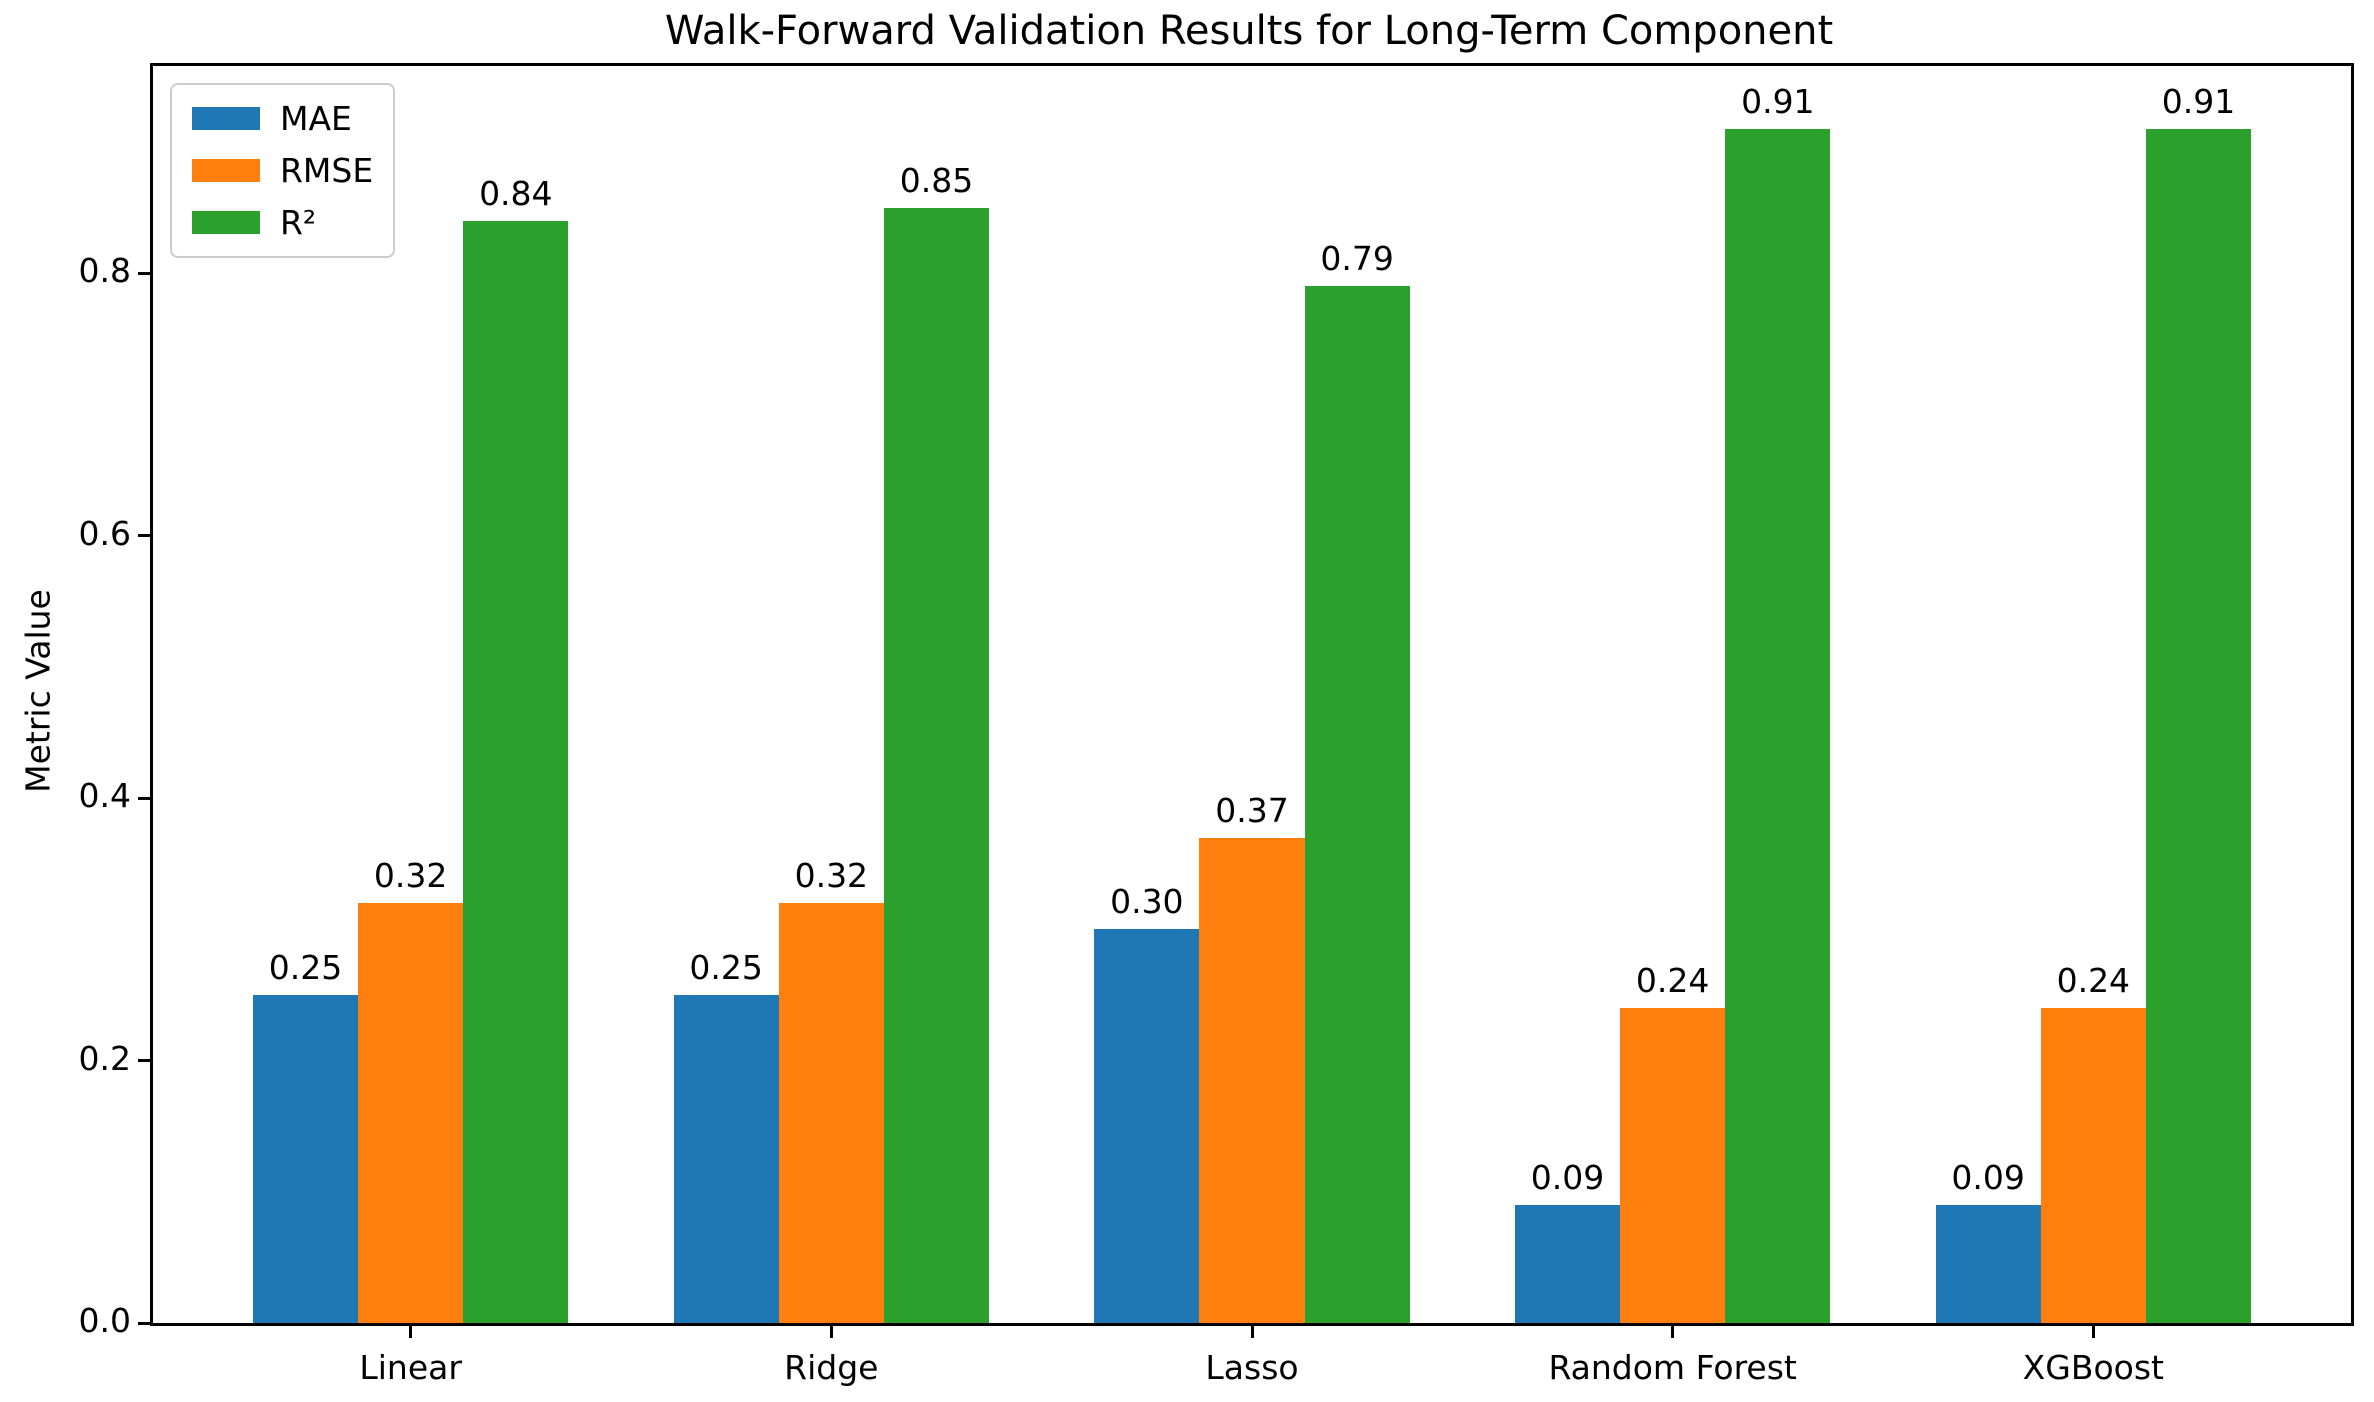 The width and height of the screenshot is (2374, 1402). Describe the element at coordinates (410, 1367) in the screenshot. I see `x-tick-label: Linear` at that location.